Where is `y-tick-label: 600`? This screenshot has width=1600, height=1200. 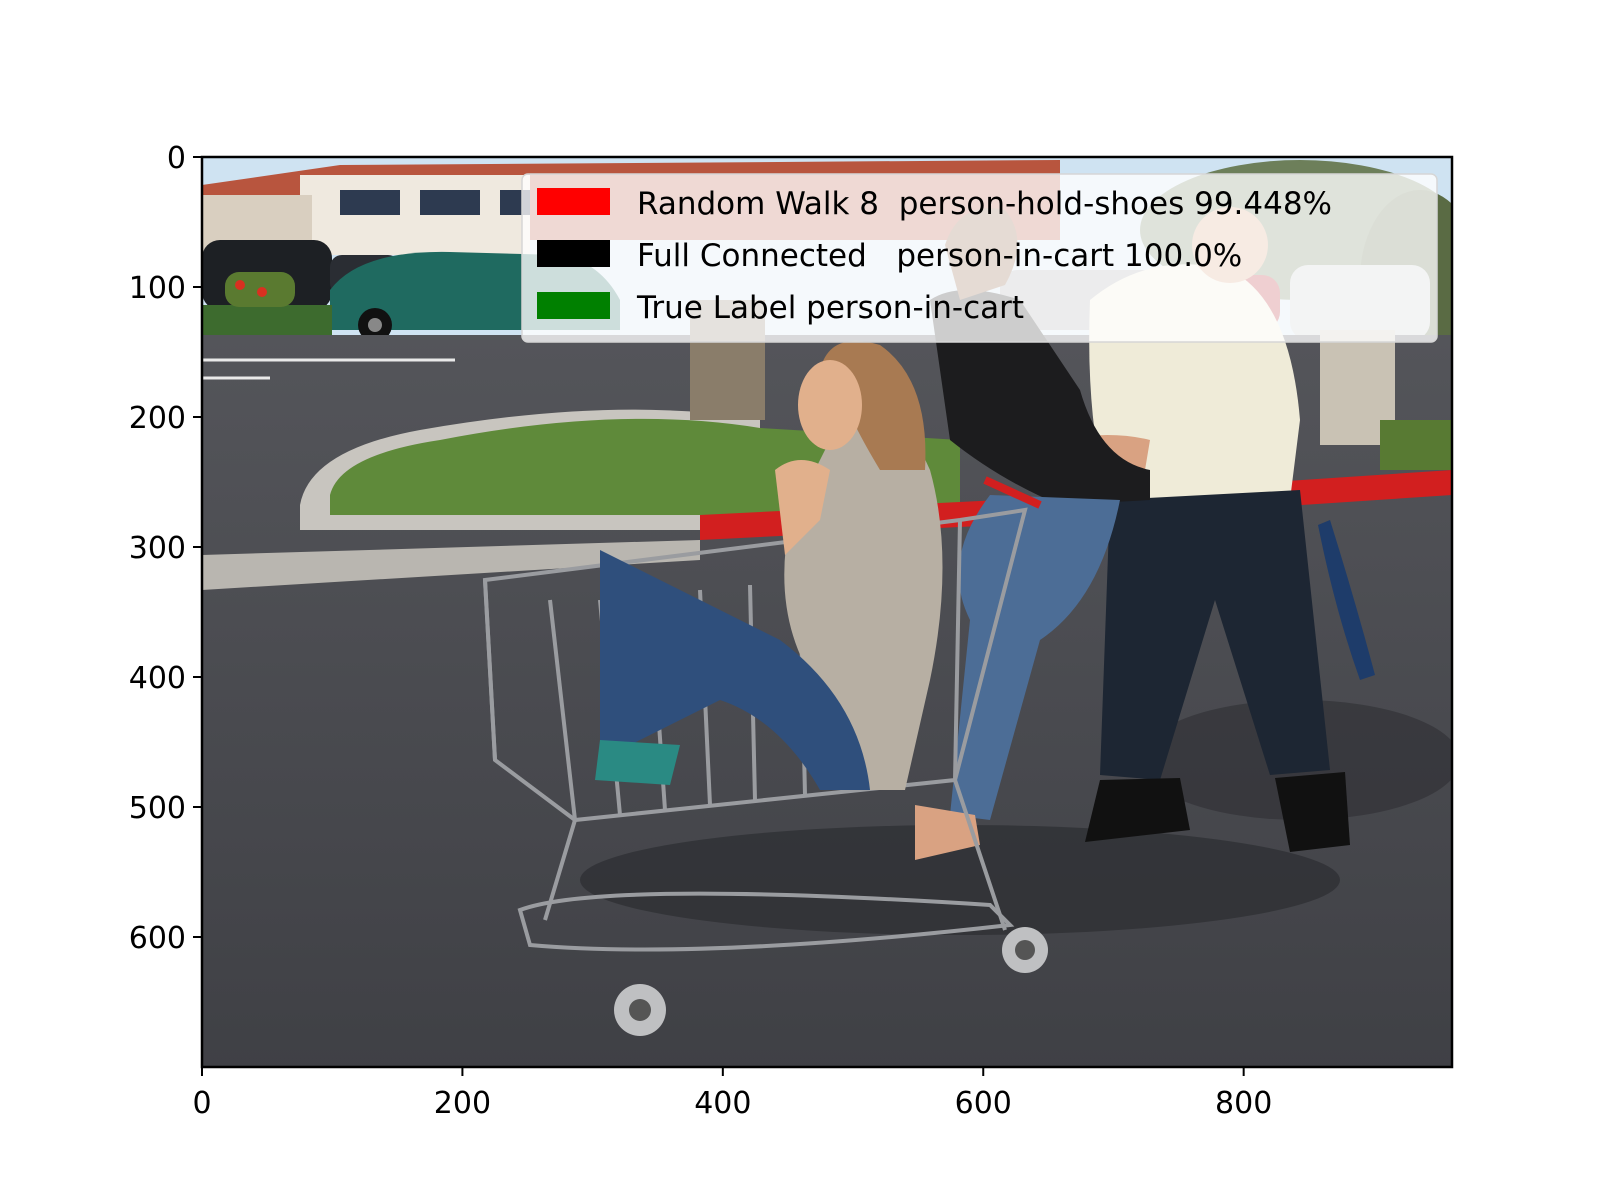 y-tick-label: 600 is located at coordinates (157, 938).